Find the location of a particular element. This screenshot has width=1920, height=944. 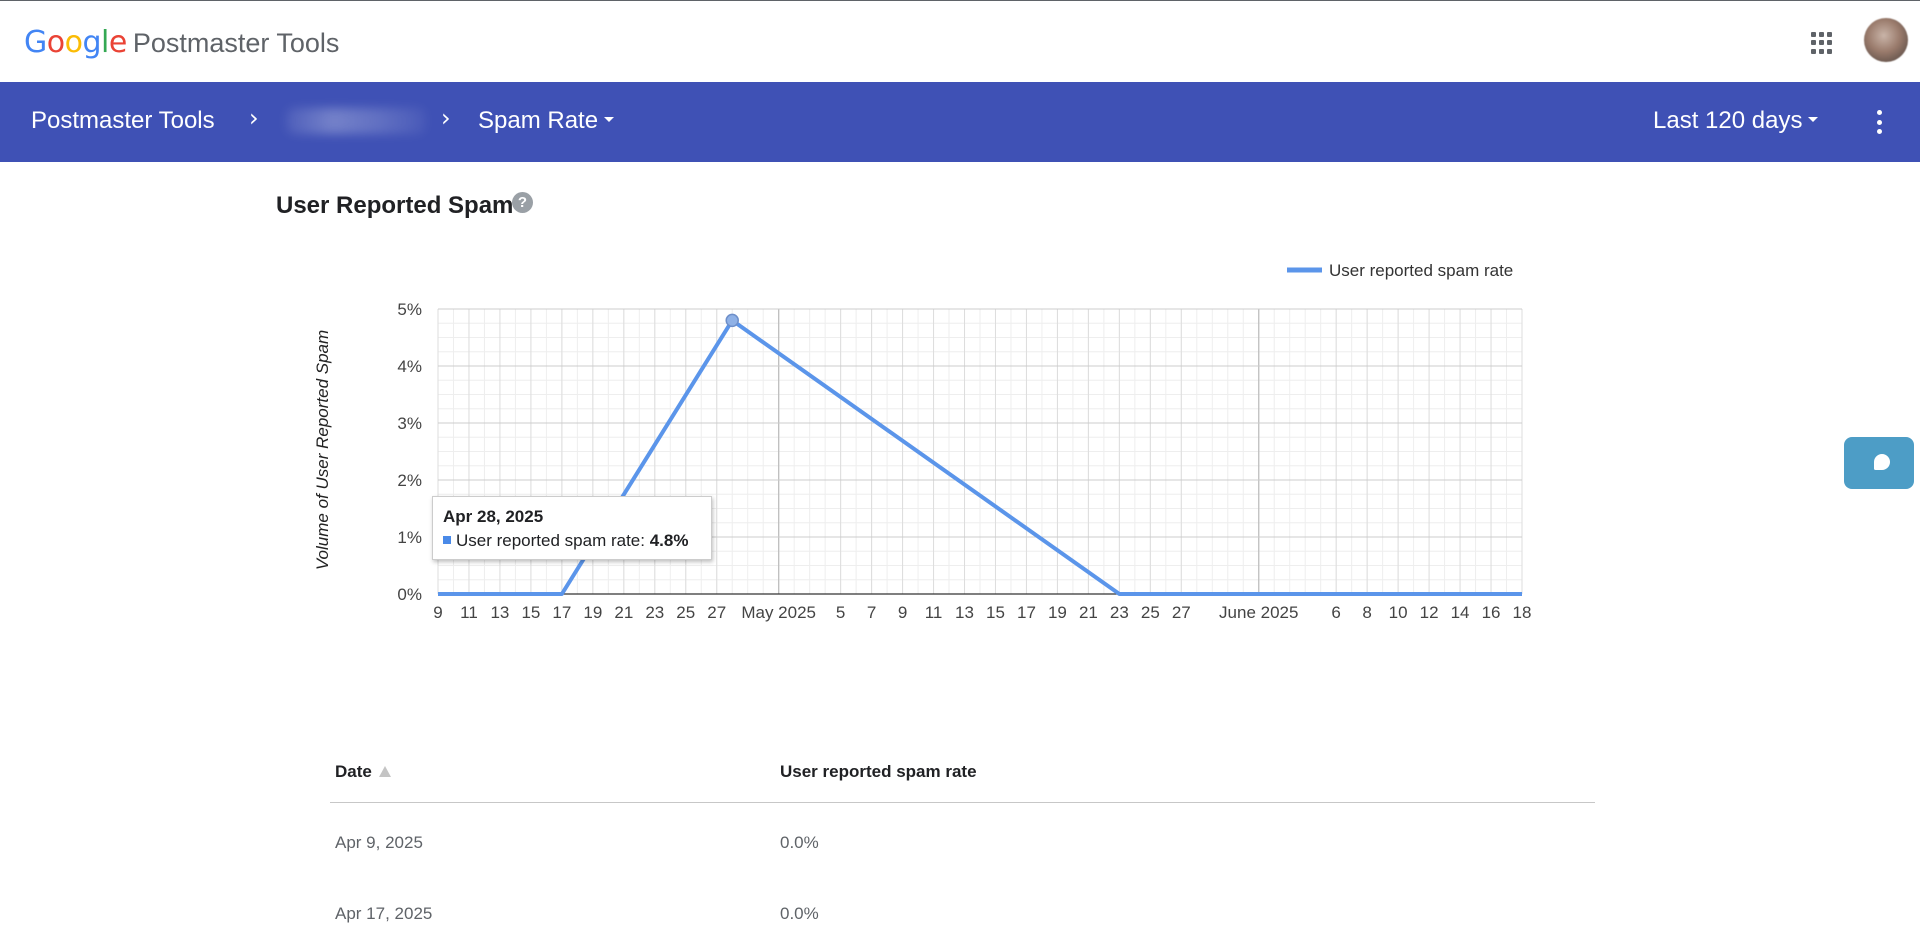

y-tick-label: 4% is located at coordinates (409, 366).